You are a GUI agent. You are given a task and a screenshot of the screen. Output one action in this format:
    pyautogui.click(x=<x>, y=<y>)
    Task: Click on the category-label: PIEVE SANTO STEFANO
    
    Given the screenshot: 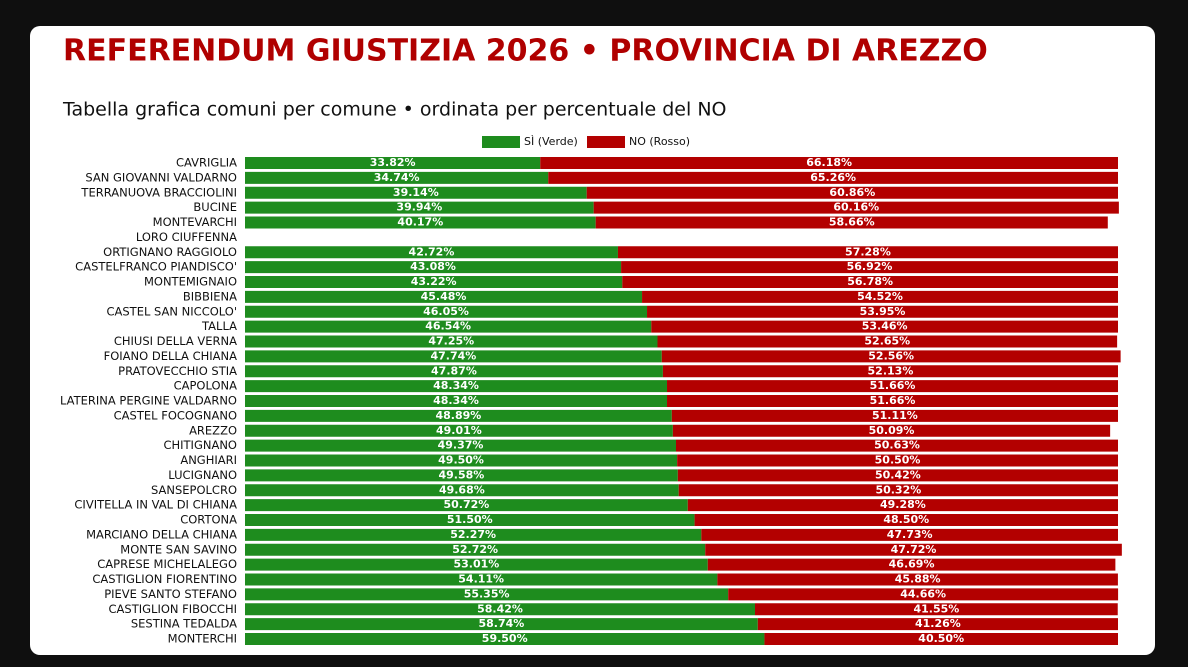 What is the action you would take?
    pyautogui.click(x=170, y=594)
    